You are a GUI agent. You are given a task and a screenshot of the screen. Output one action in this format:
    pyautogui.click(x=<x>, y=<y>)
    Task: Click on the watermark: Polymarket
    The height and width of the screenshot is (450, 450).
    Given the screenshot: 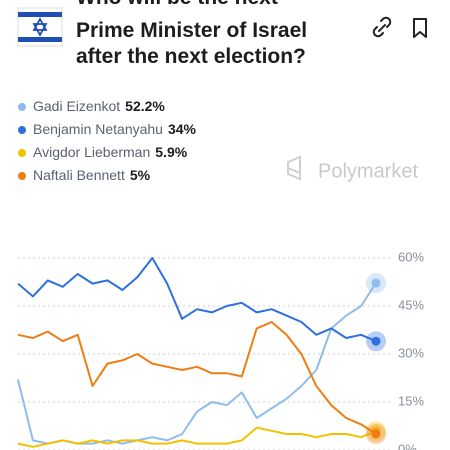 What is the action you would take?
    pyautogui.click(x=352, y=168)
    